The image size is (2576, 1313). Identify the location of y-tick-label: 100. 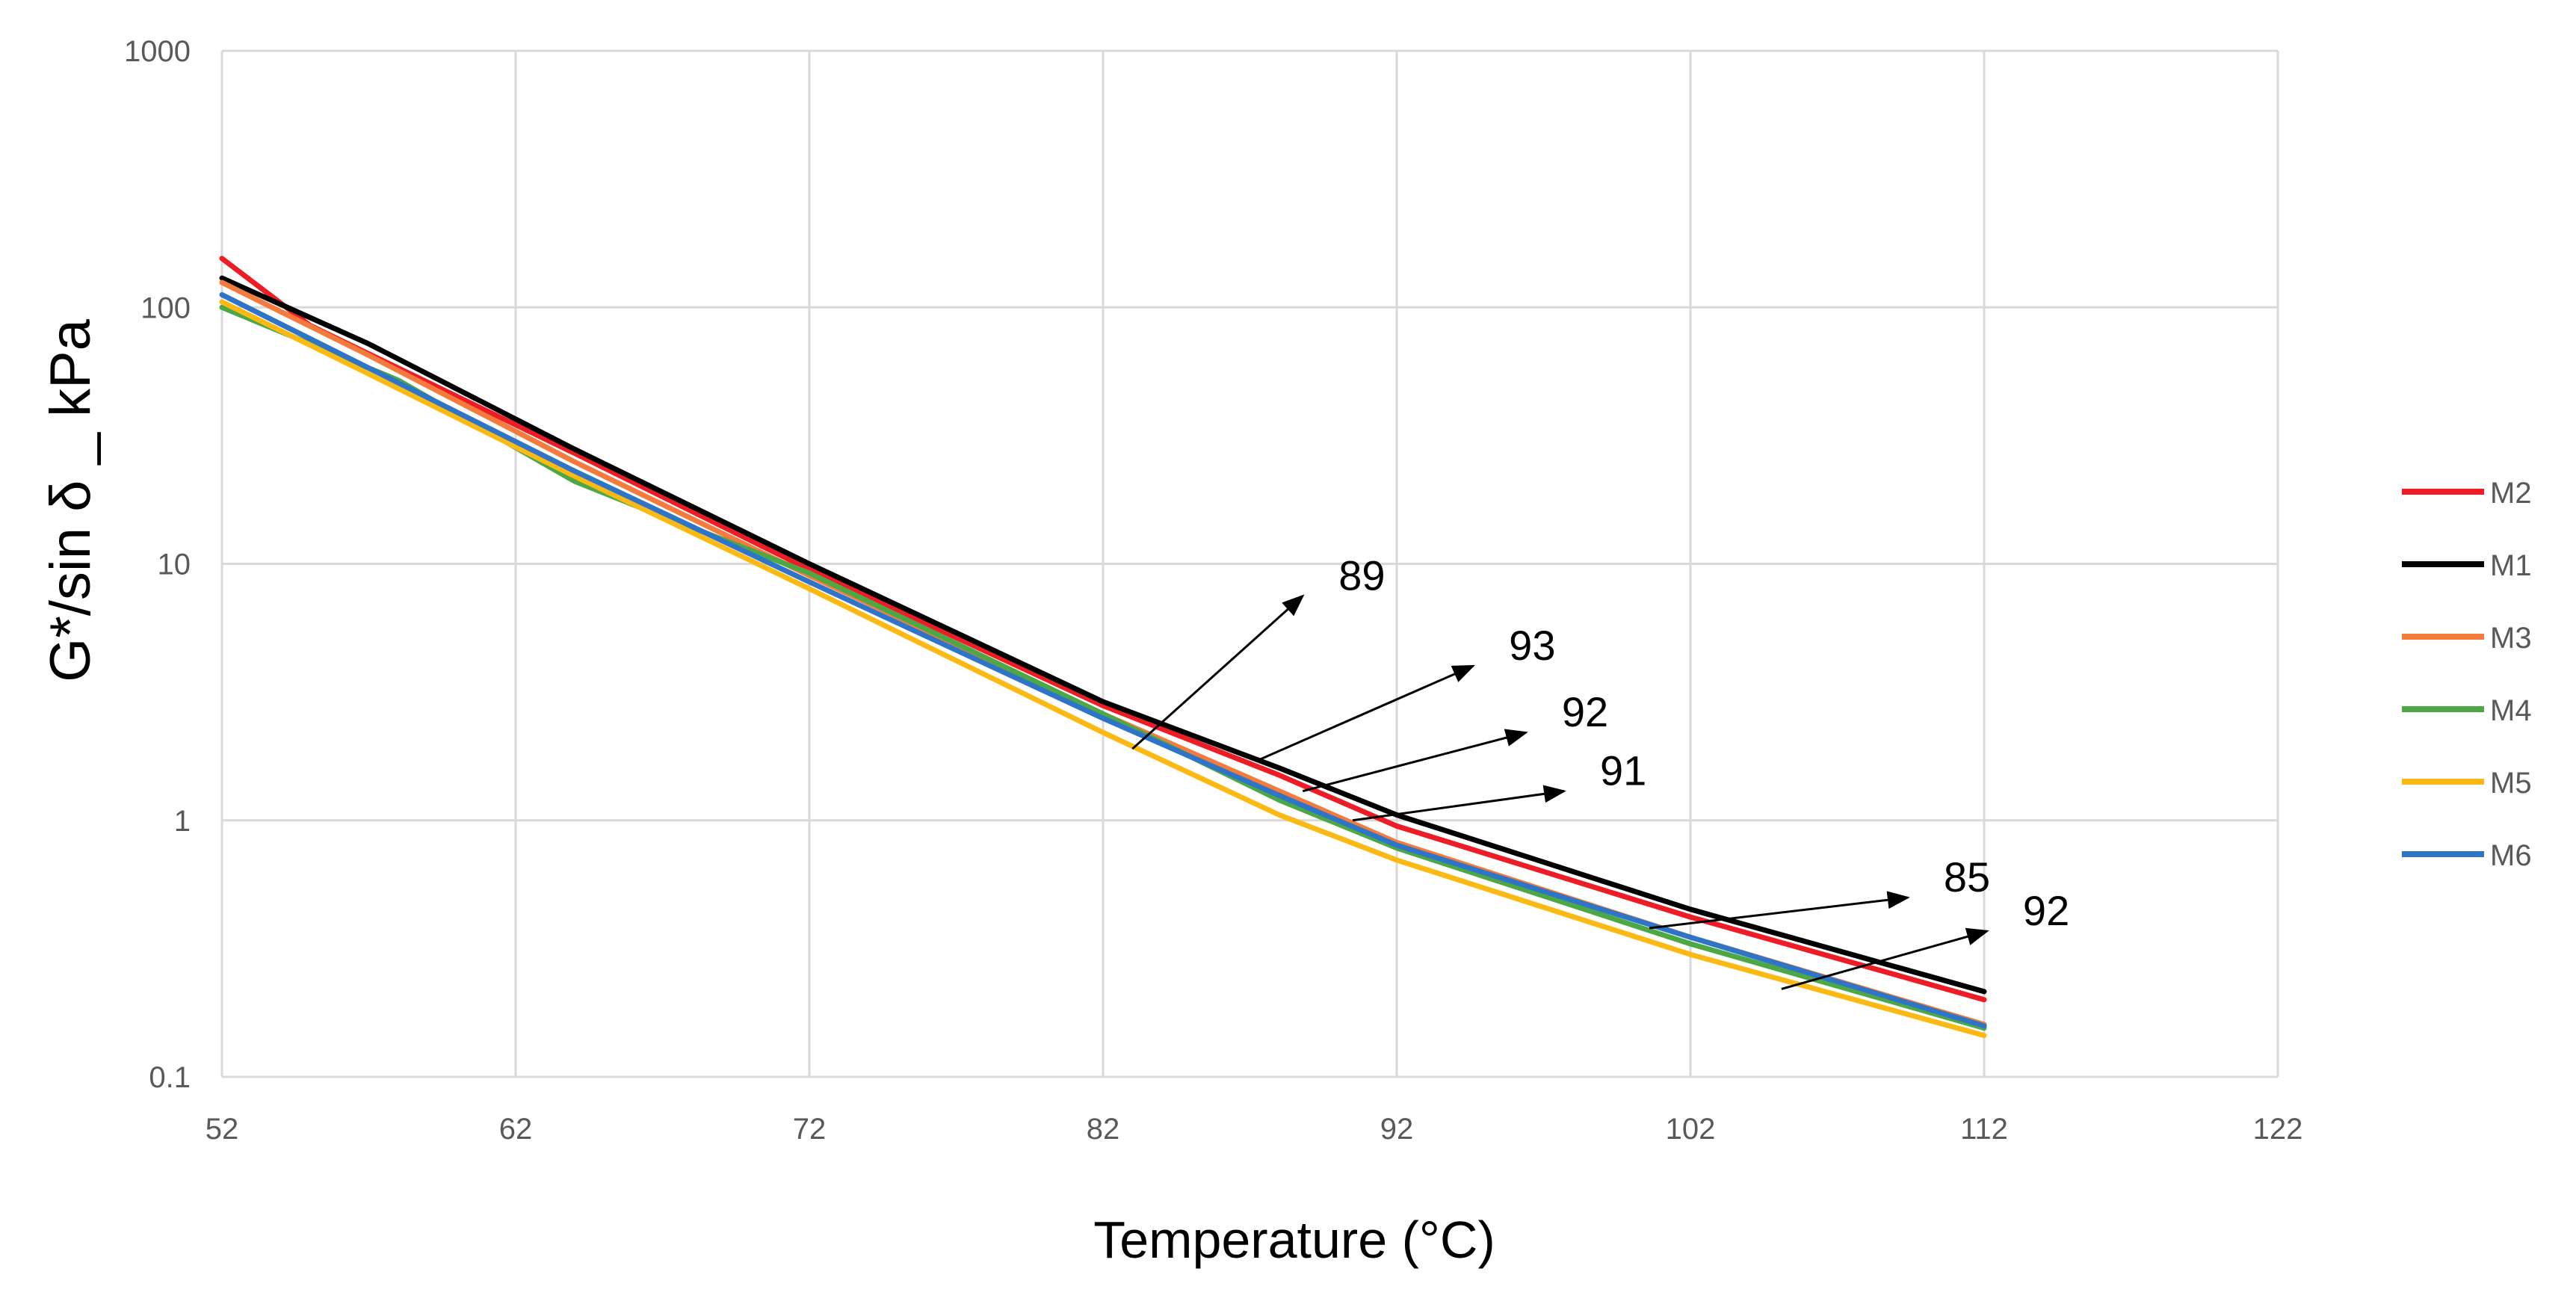
(165, 307).